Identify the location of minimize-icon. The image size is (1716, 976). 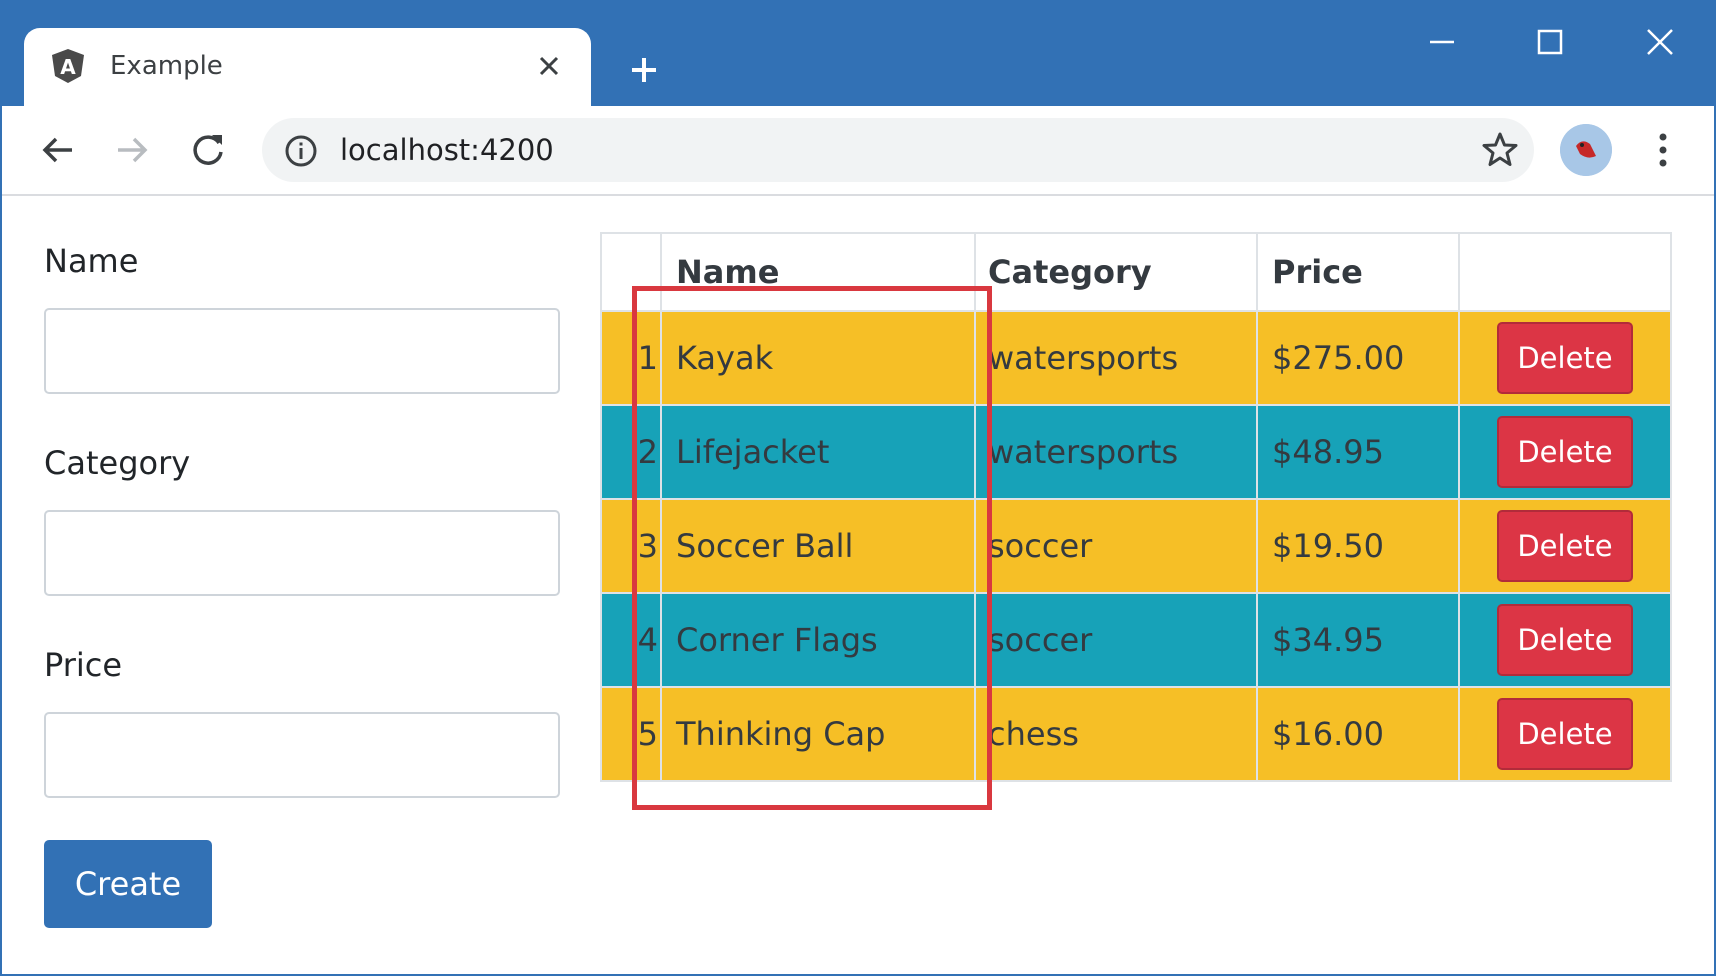
(1442, 42).